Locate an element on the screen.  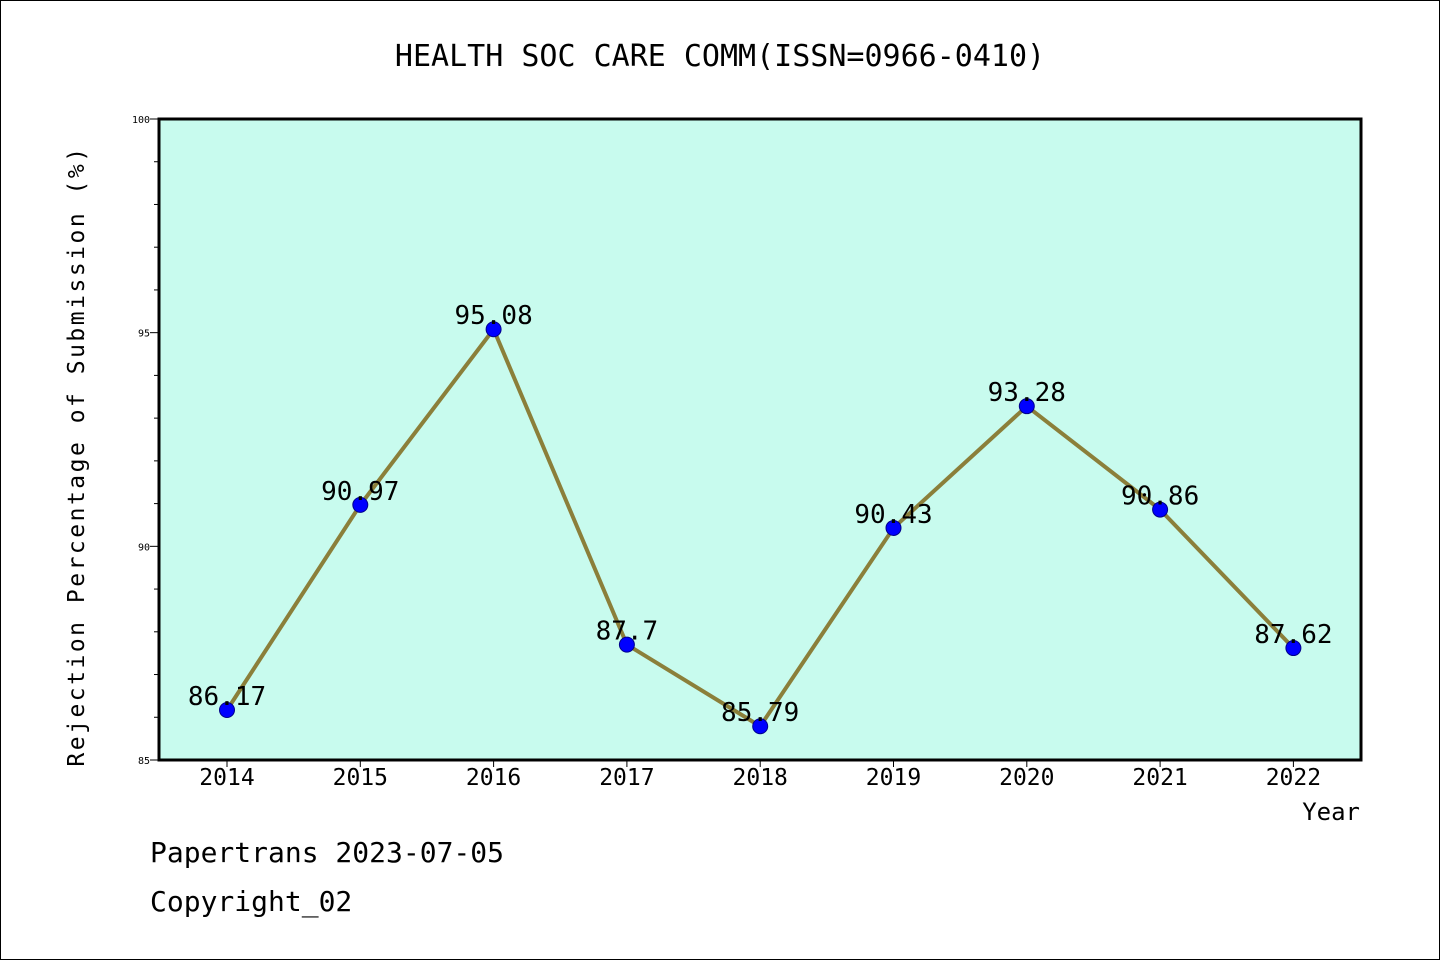
x-axis-title: Year is located at coordinates (1331, 812).